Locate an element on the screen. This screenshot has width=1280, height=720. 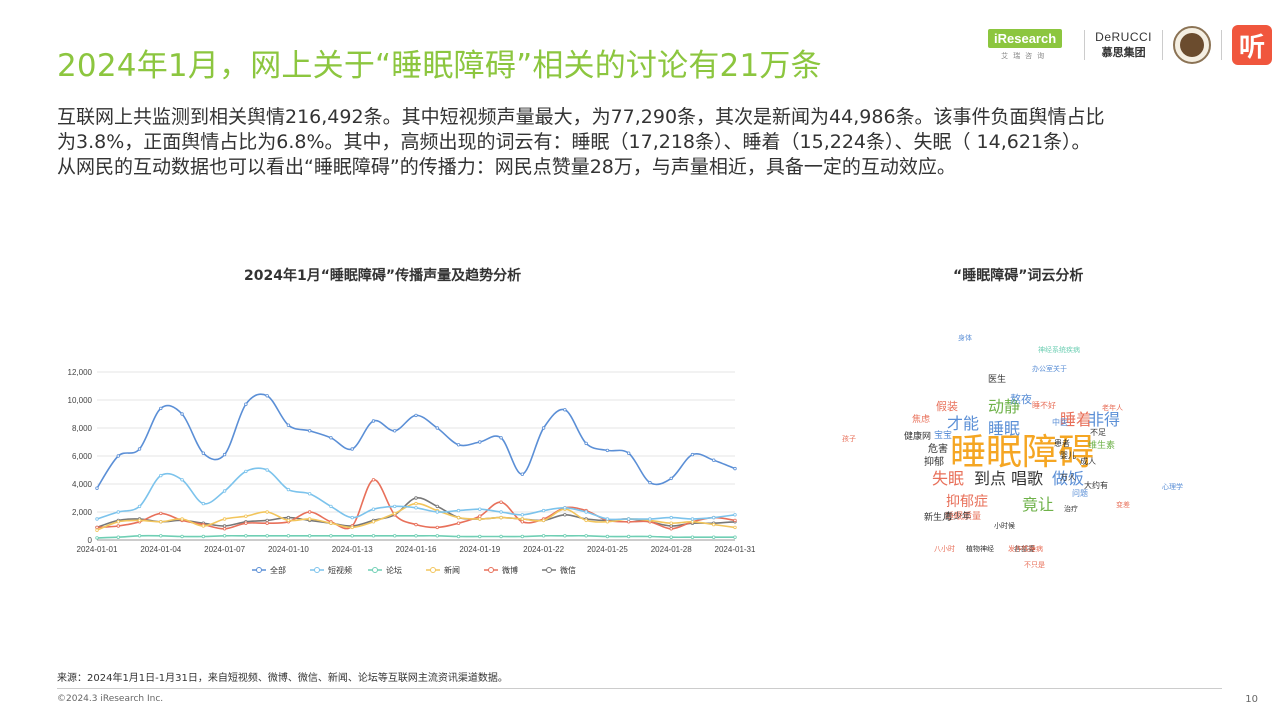
footer-divider is located at coordinates (639, 688).